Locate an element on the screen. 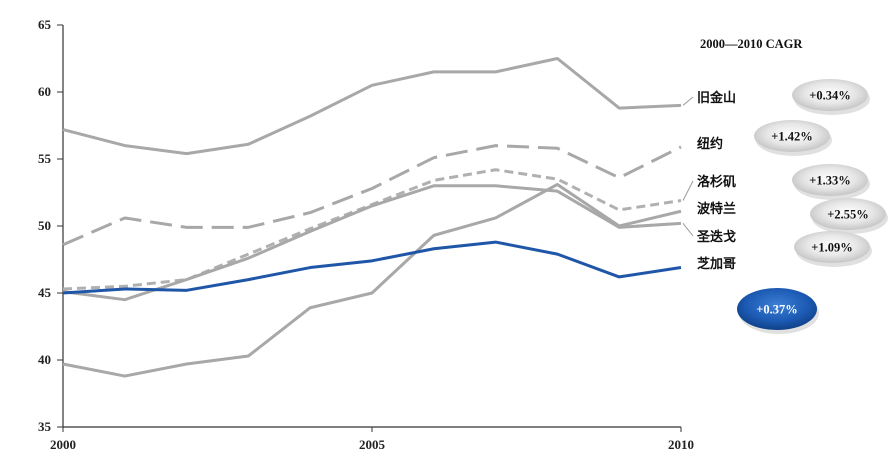 The height and width of the screenshot is (464, 896). cagr-value: +1.09% is located at coordinates (832, 248).